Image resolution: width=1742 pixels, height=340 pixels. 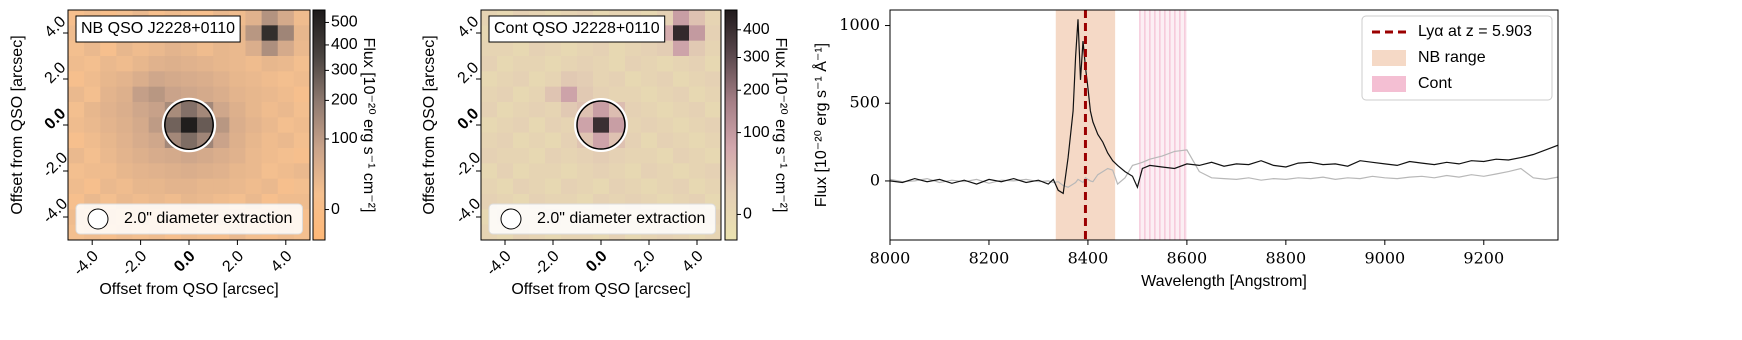 What do you see at coordinates (1163, 125) in the screenshot?
I see `span` at bounding box center [1163, 125].